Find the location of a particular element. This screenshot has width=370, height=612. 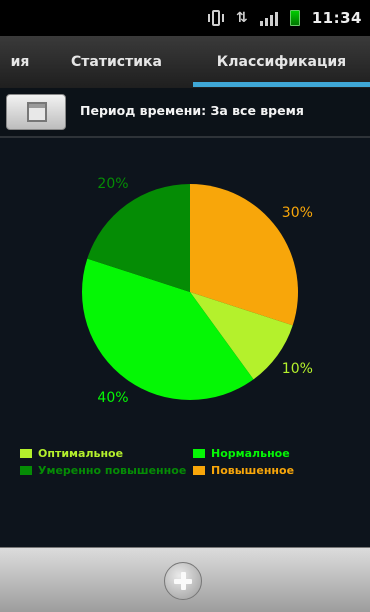

calendar-icon is located at coordinates (37, 112).